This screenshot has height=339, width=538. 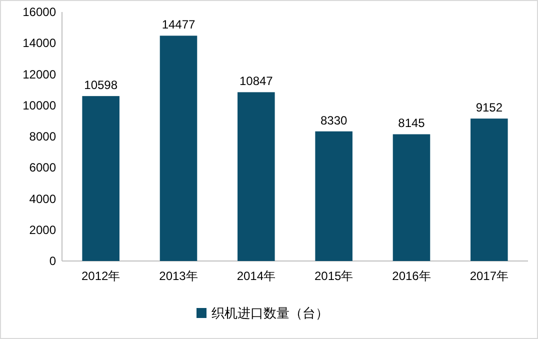 I want to click on y-tick-label: 0, so click(x=52, y=261).